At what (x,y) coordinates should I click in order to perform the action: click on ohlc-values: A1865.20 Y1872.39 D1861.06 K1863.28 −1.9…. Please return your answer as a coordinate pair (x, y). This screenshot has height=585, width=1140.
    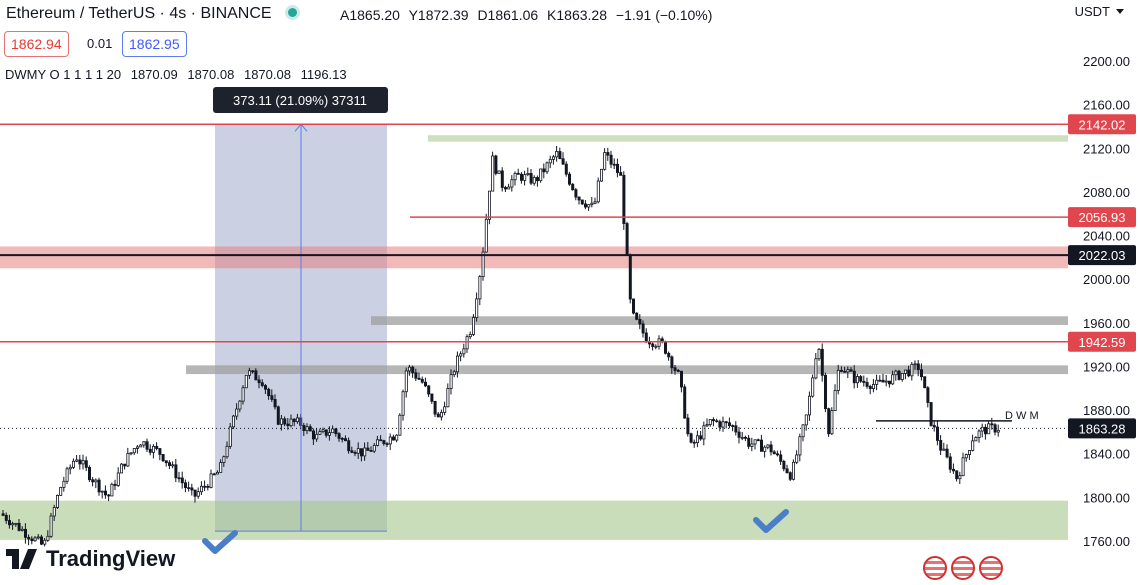
    Looking at the image, I should click on (528, 15).